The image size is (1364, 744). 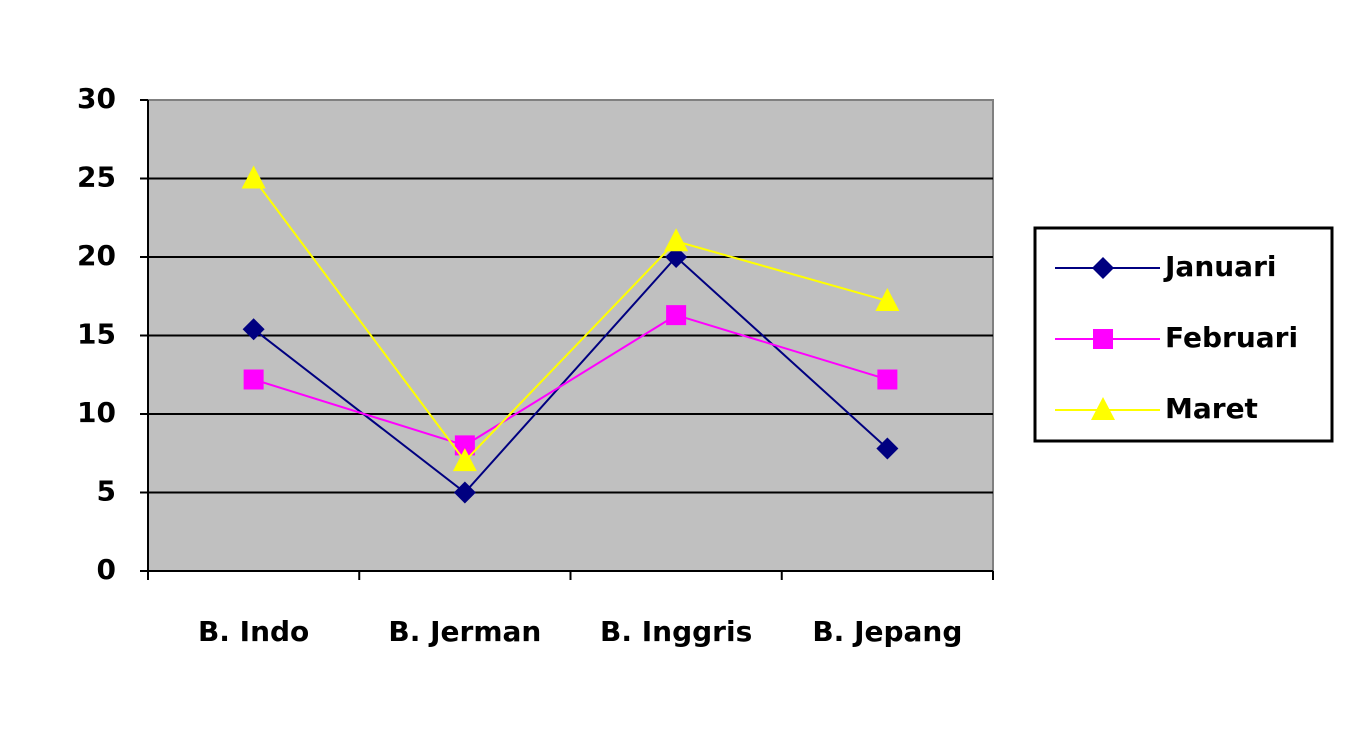 What do you see at coordinates (253, 631) in the screenshot?
I see `x-tick-label: B. Indo` at bounding box center [253, 631].